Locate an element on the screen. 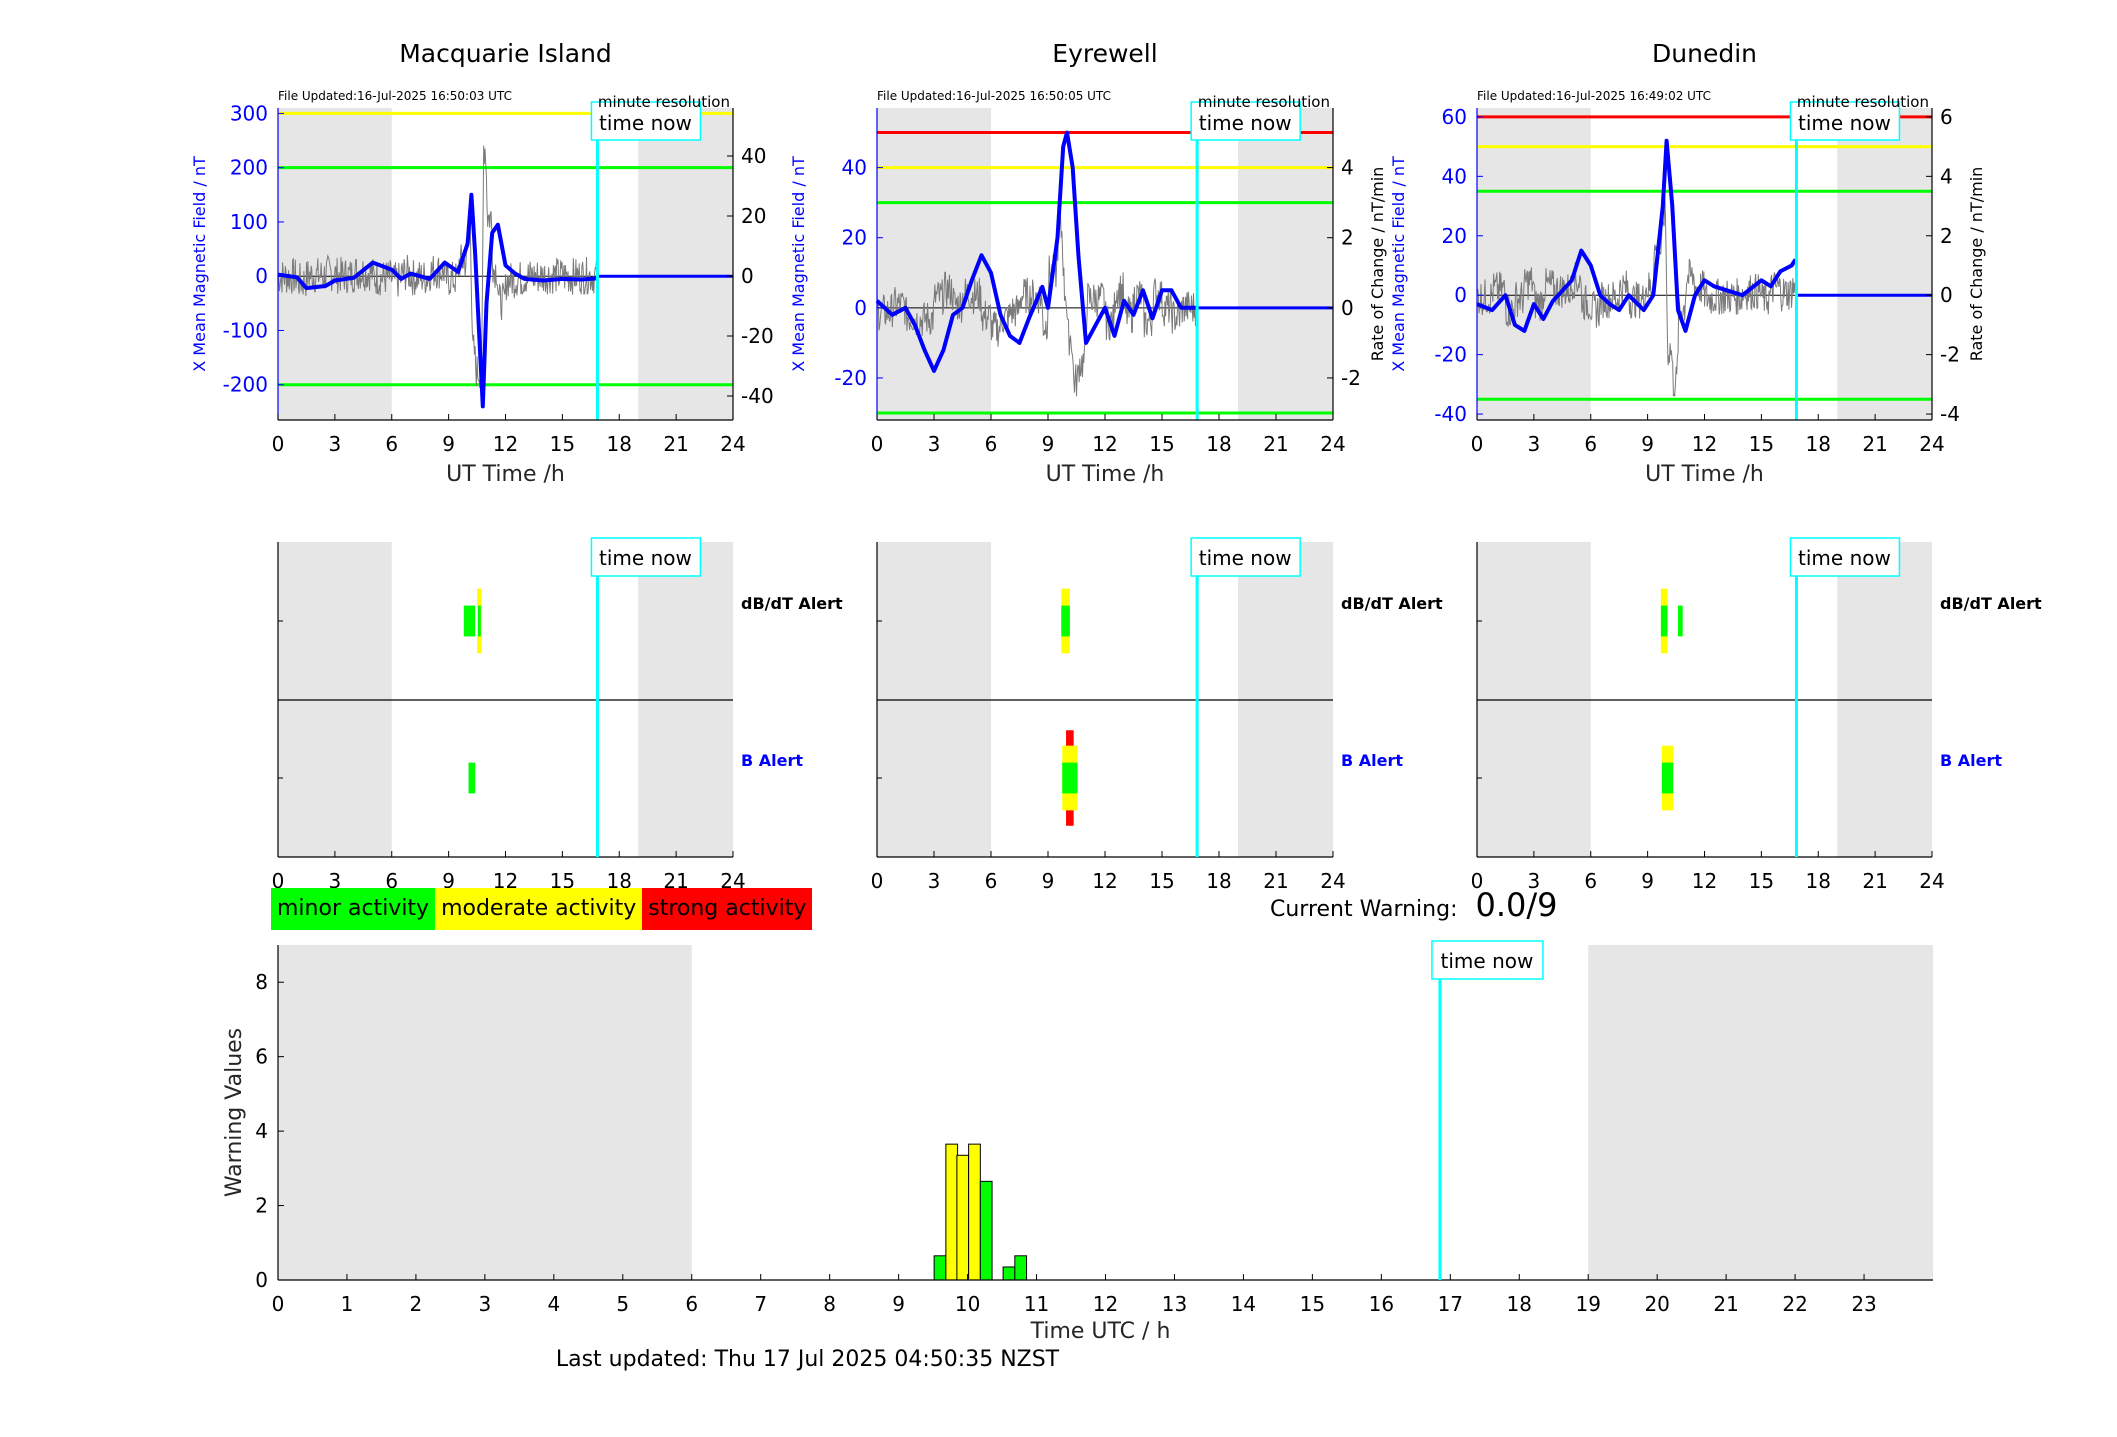  current-warning-value: 0.0/9 is located at coordinates (1516, 905).